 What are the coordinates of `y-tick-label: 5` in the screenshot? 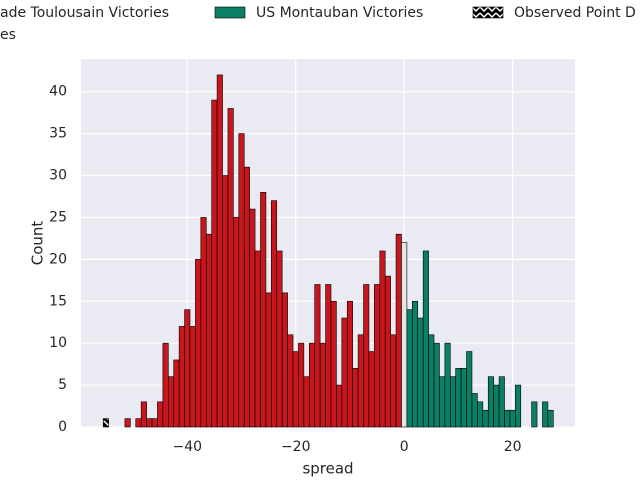 It's located at (62, 385).